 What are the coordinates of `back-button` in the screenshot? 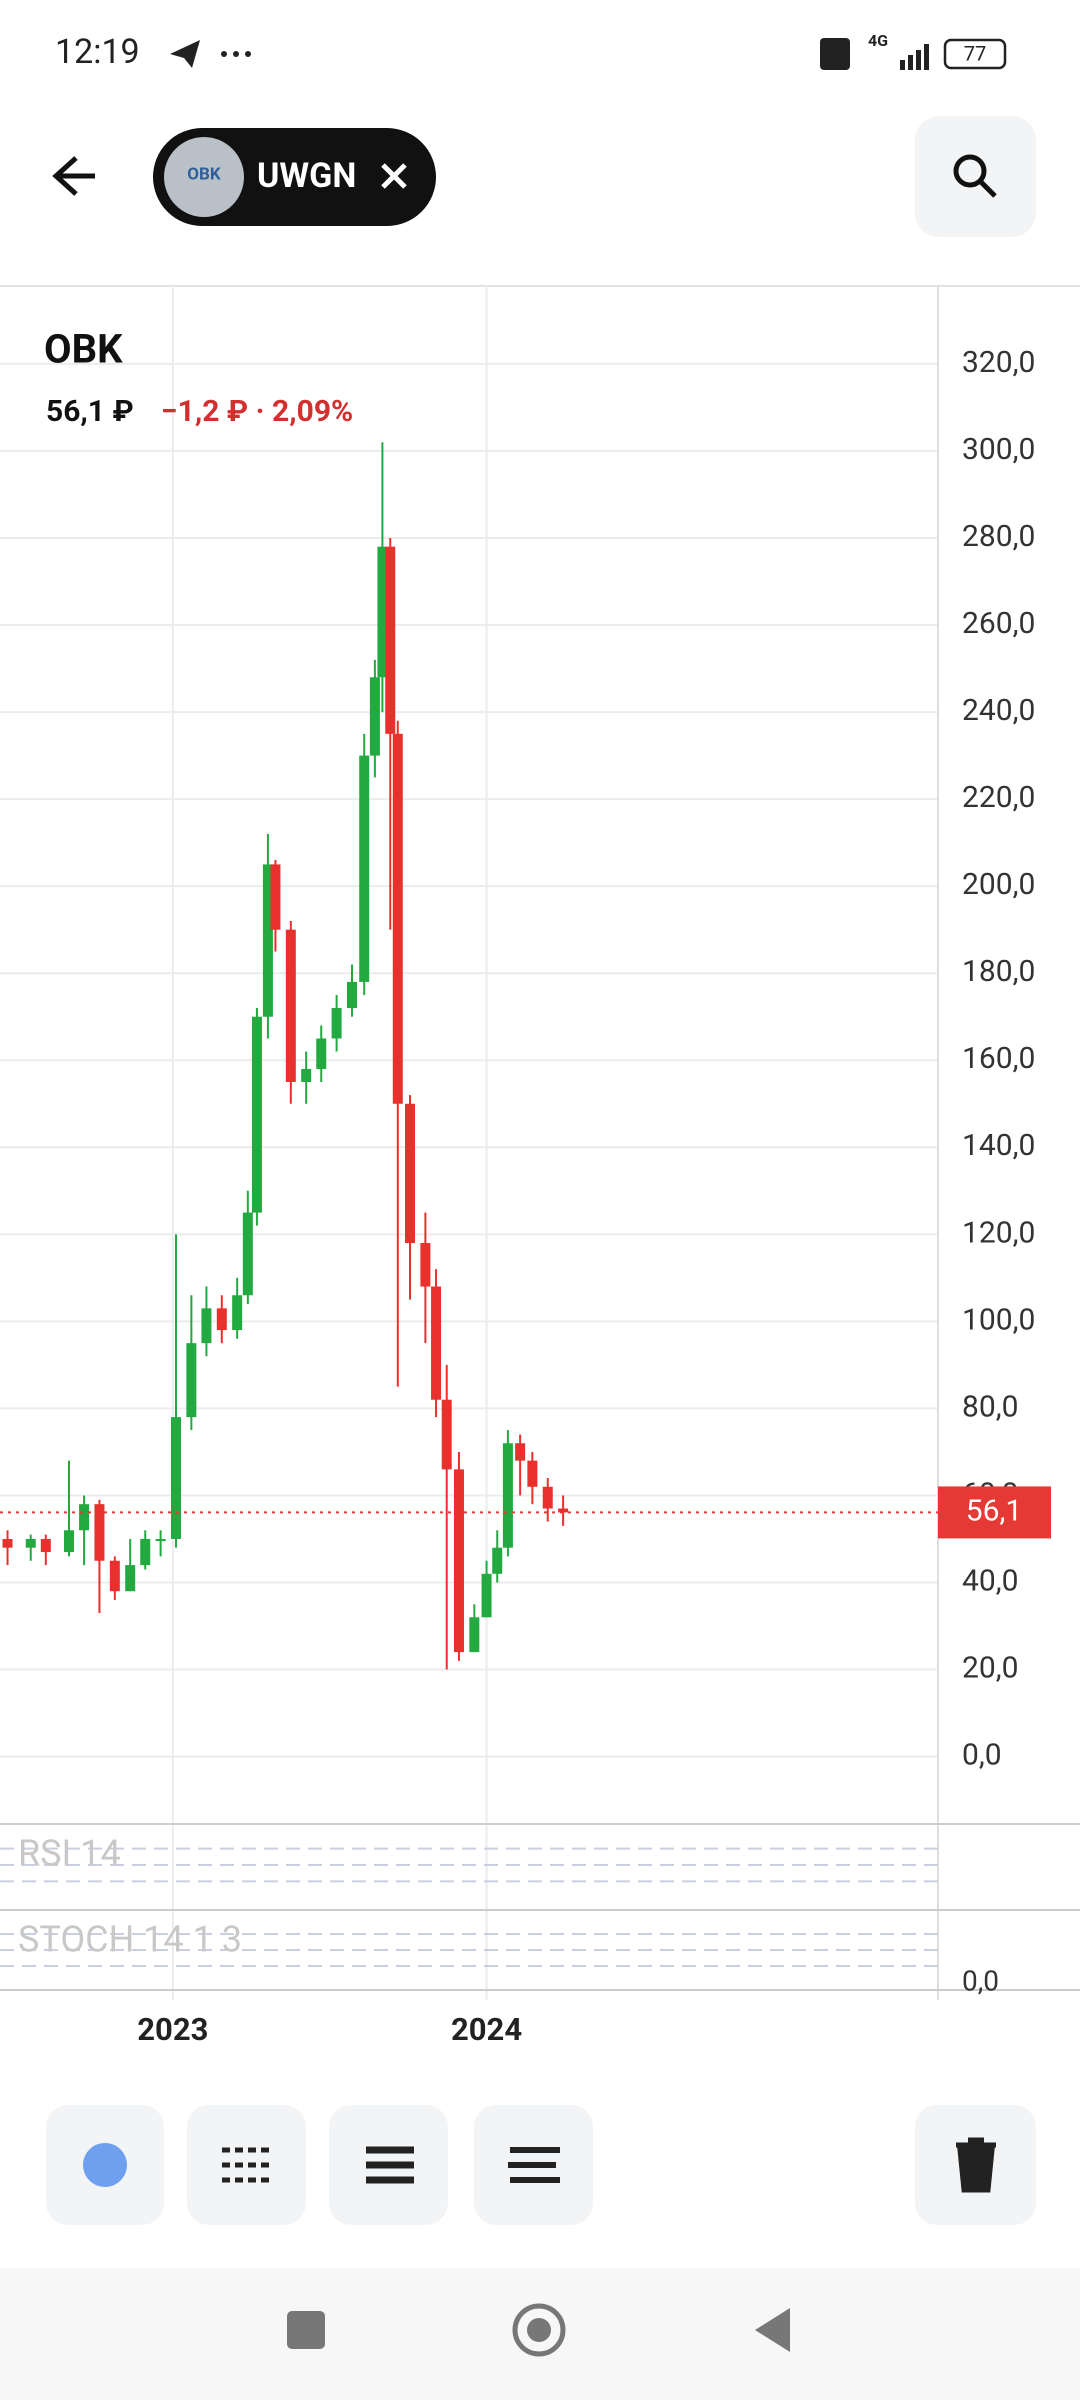 It's located at (73, 176).